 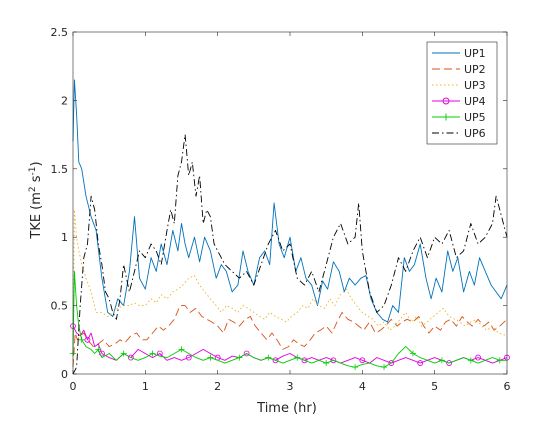 I want to click on x-tick-label: 5, so click(x=434, y=386).